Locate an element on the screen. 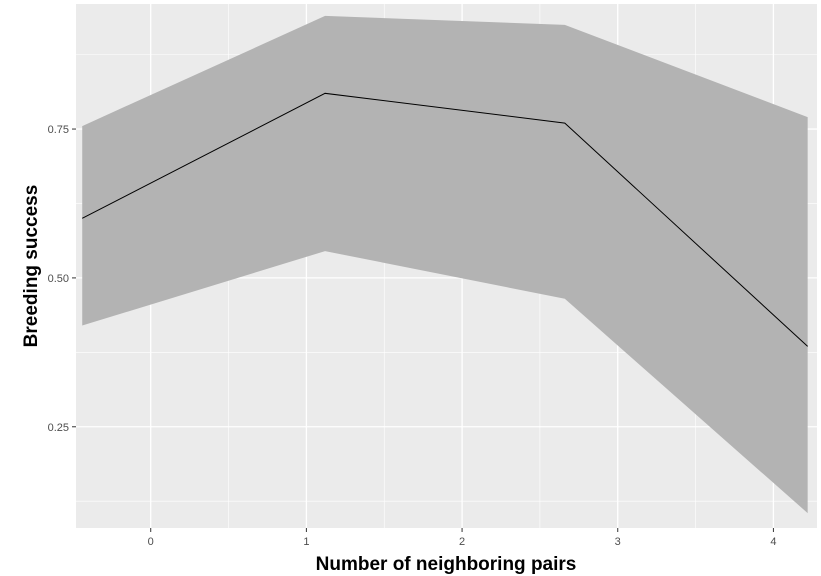 The width and height of the screenshot is (821, 576). y-axis: 0.25 0.50 0.75 is located at coordinates (62, 279).